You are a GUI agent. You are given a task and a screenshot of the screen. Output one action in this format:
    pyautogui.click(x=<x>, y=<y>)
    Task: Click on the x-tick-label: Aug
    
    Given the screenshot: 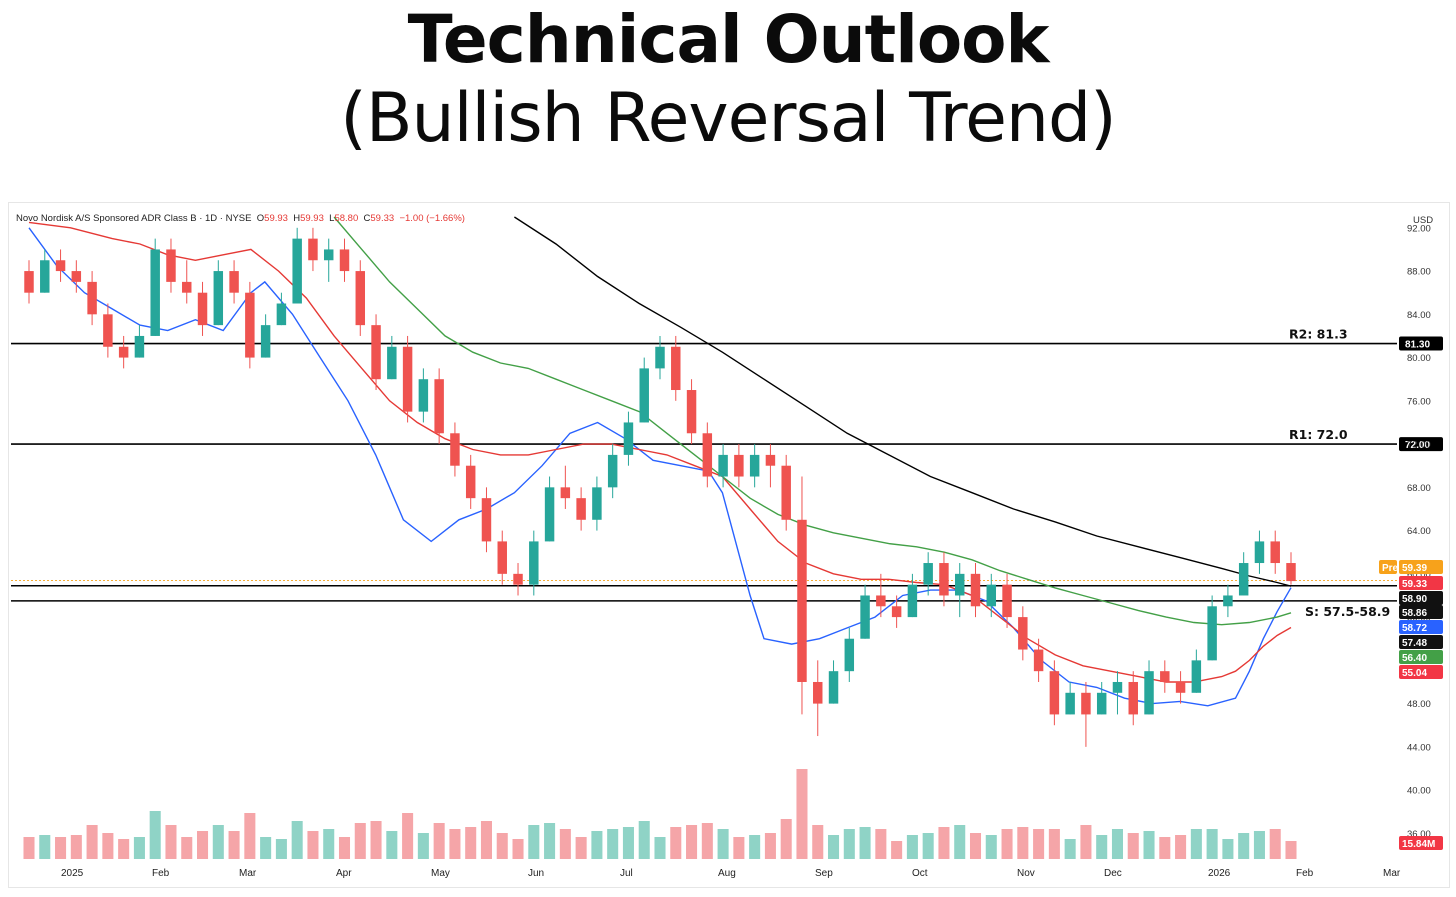 What is the action you would take?
    pyautogui.click(x=727, y=873)
    